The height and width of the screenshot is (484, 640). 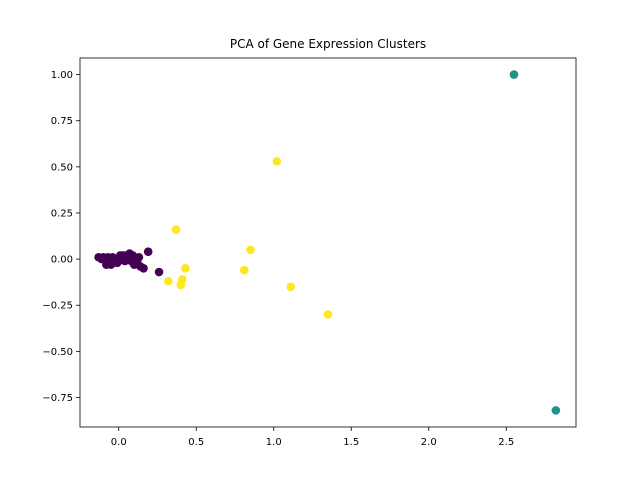 What do you see at coordinates (506, 442) in the screenshot?
I see `x-tick-label: 2.5` at bounding box center [506, 442].